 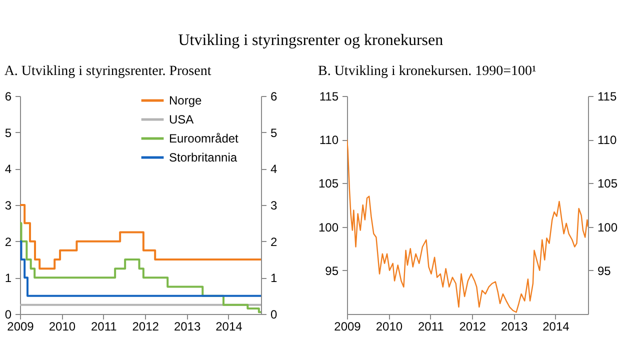 What do you see at coordinates (332, 271) in the screenshot?
I see `y-tick-label: 95` at bounding box center [332, 271].